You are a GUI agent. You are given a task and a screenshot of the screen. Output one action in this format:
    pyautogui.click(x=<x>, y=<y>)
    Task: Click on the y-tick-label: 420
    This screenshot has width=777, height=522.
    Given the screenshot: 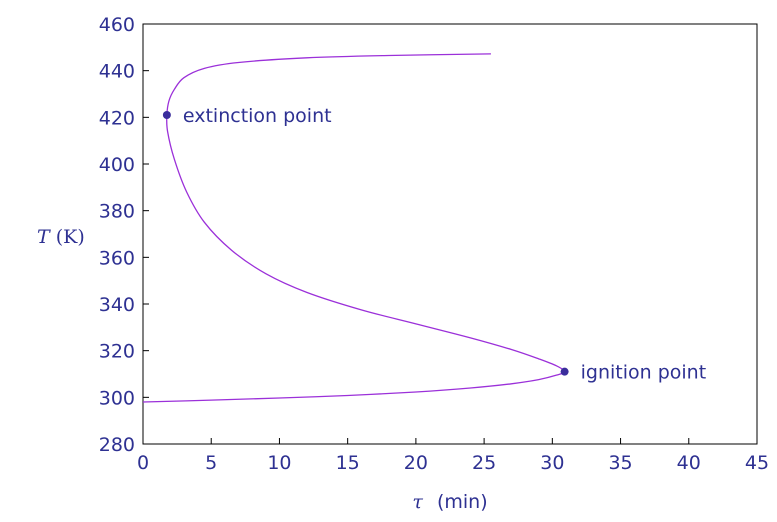 What is the action you would take?
    pyautogui.click(x=117, y=118)
    